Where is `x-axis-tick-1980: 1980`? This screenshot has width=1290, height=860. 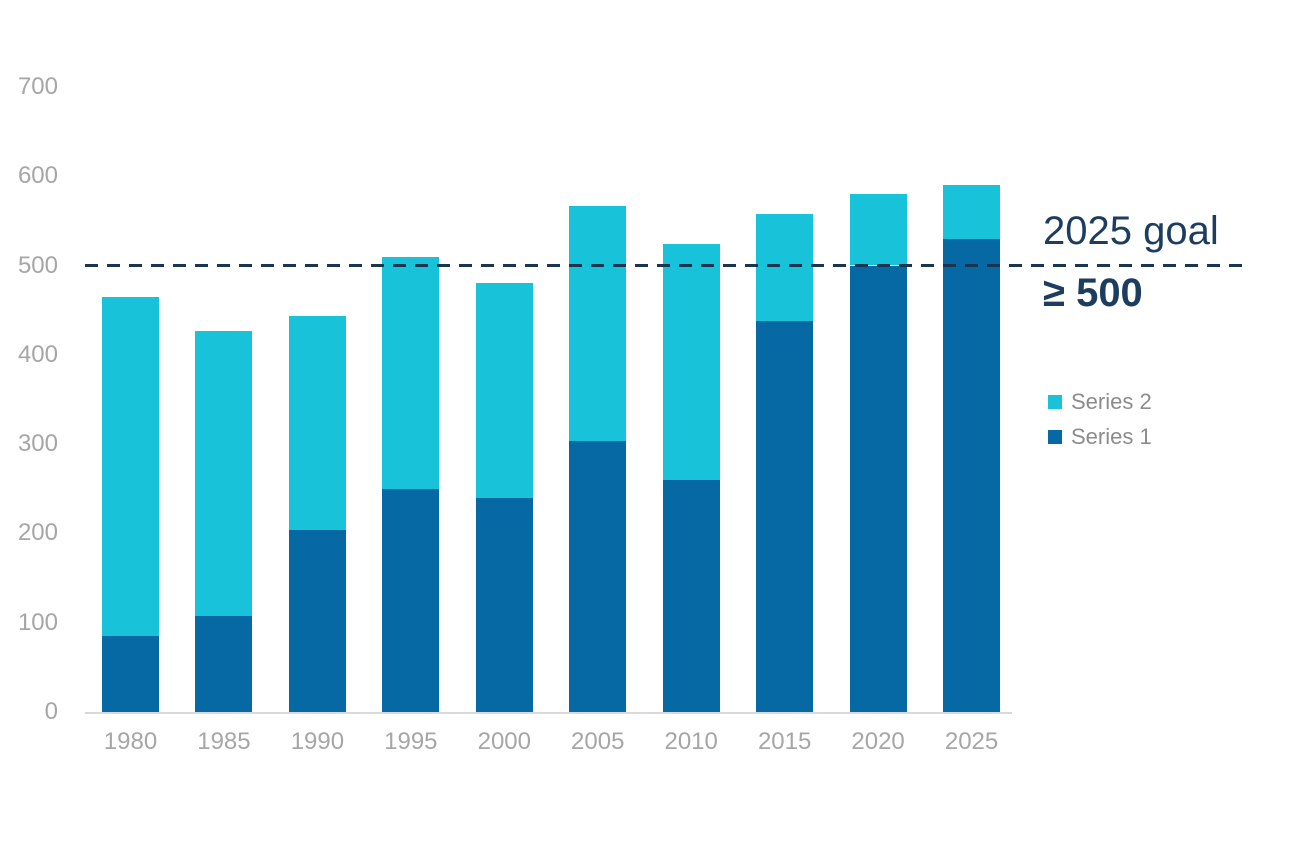
x-axis-tick-1980: 1980 is located at coordinates (130, 741).